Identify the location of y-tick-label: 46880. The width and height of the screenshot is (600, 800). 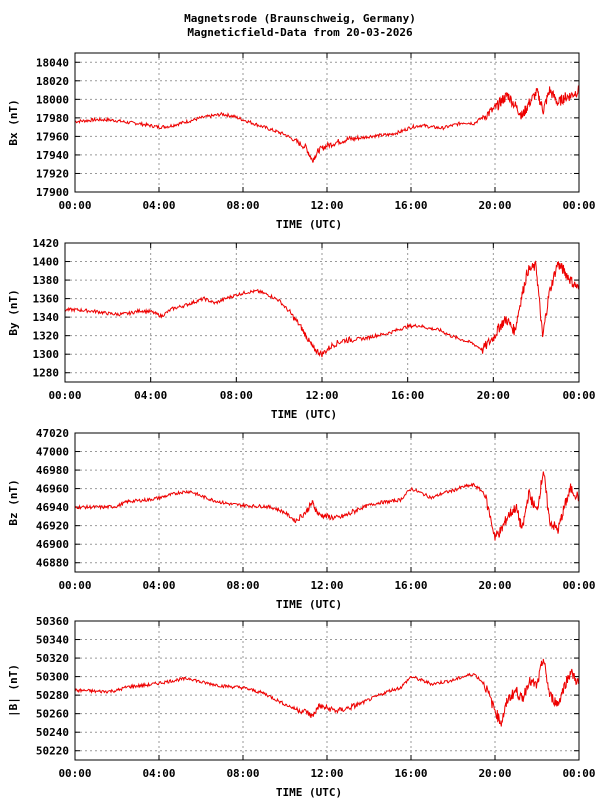
(52, 563).